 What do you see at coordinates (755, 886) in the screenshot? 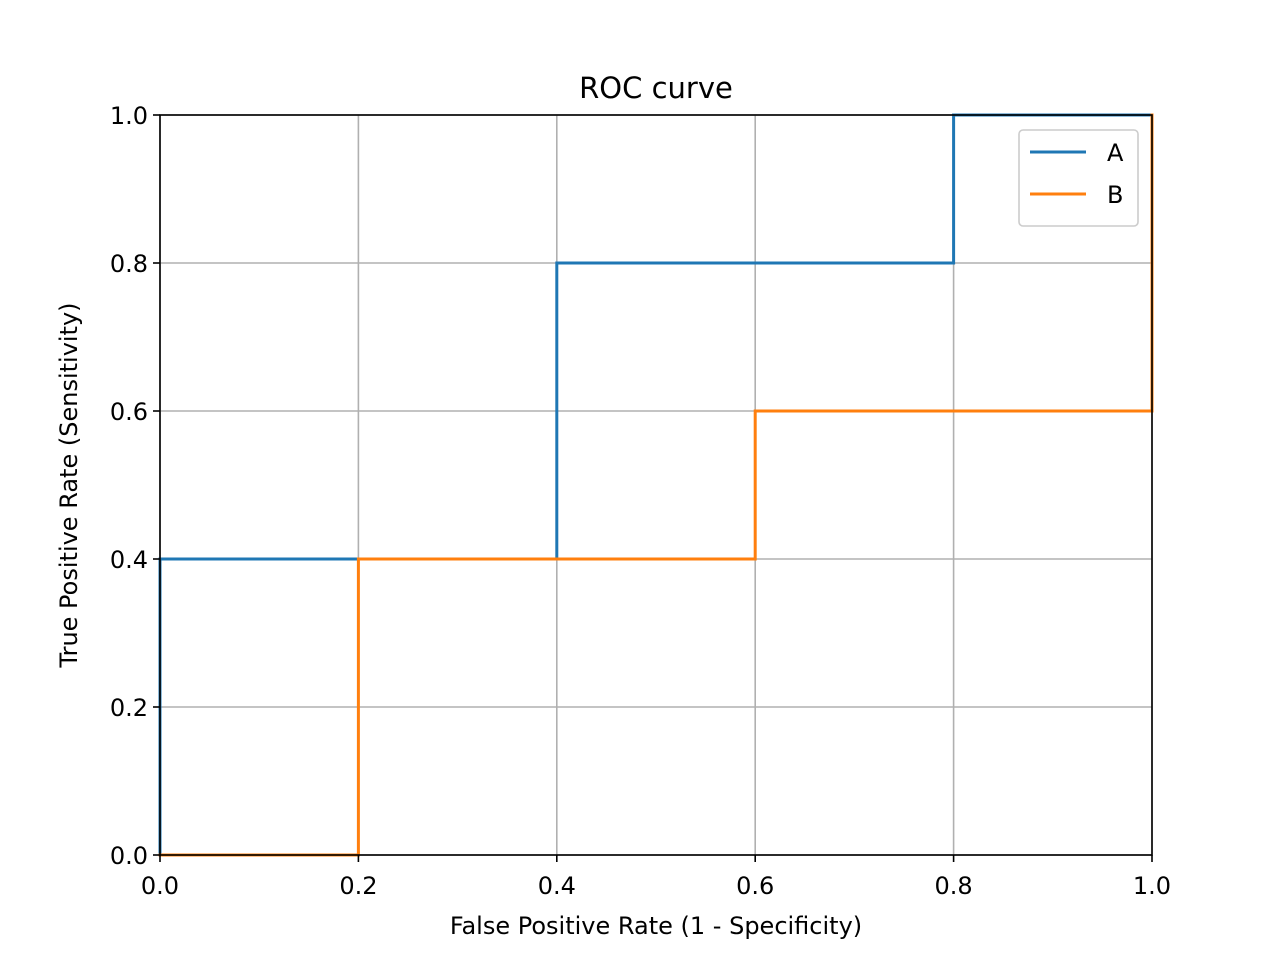
I see `x-tick-label: 0.6` at bounding box center [755, 886].